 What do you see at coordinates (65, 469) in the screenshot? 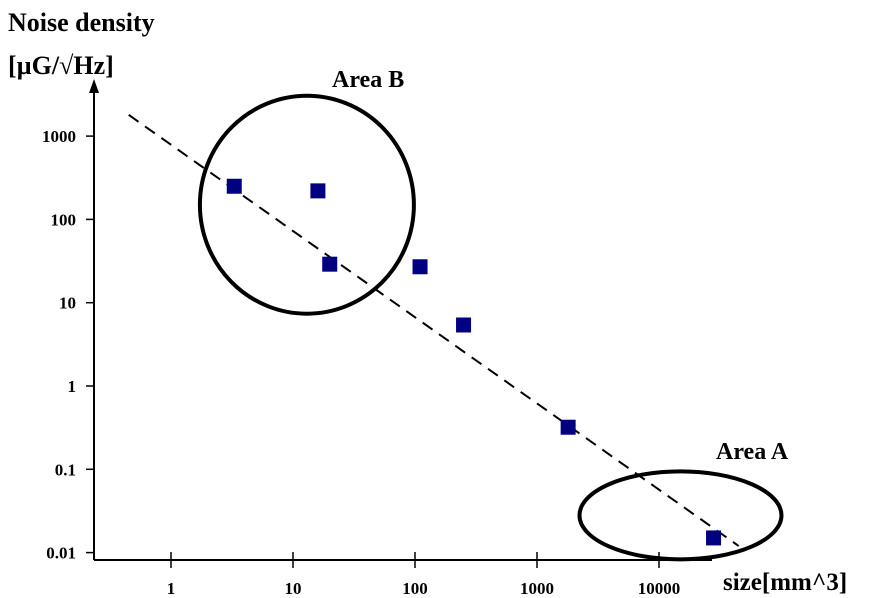
I see `y-tick-label: 0.1` at bounding box center [65, 469].